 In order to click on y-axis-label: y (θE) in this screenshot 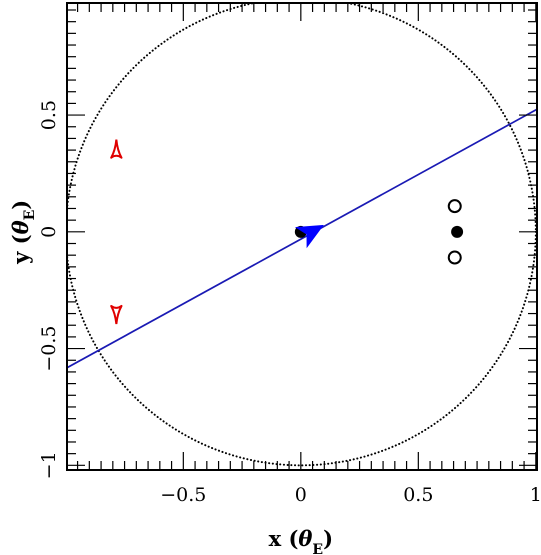, I will do `click(23, 232)`.